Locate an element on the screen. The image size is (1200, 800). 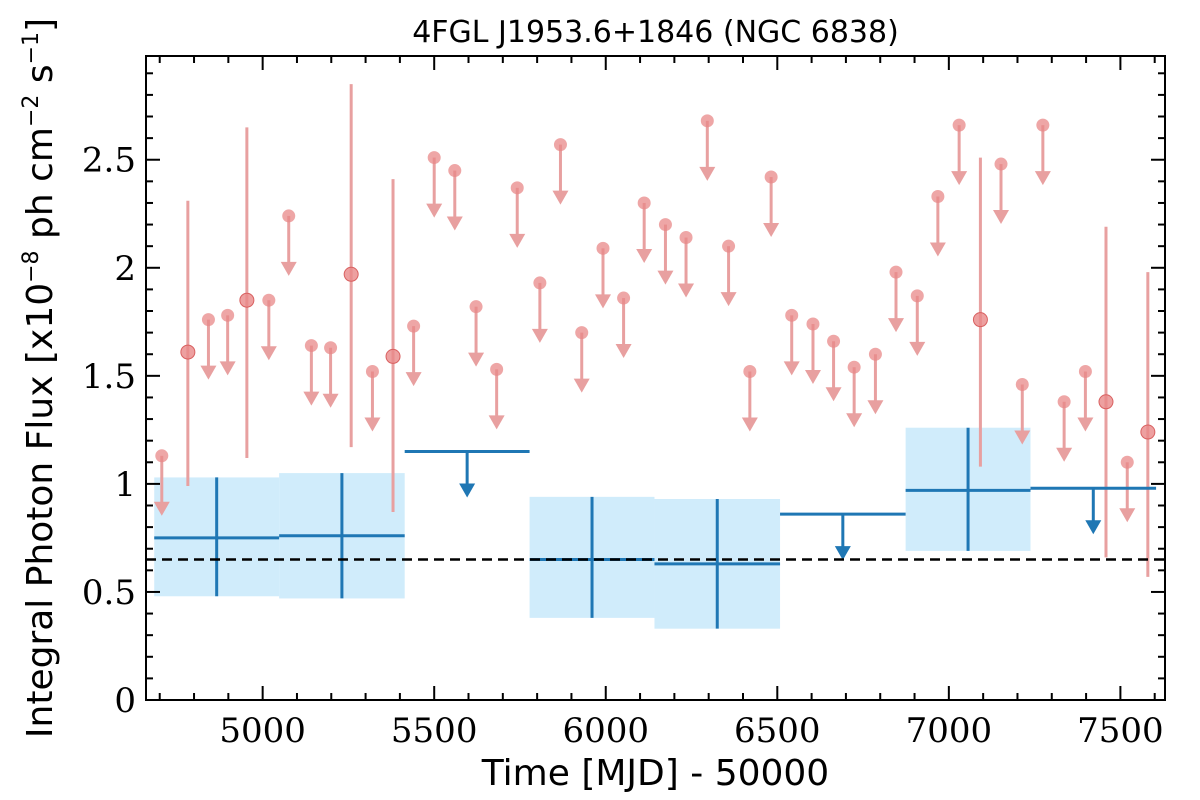
x-tick-label: 5000 is located at coordinates (262, 731).